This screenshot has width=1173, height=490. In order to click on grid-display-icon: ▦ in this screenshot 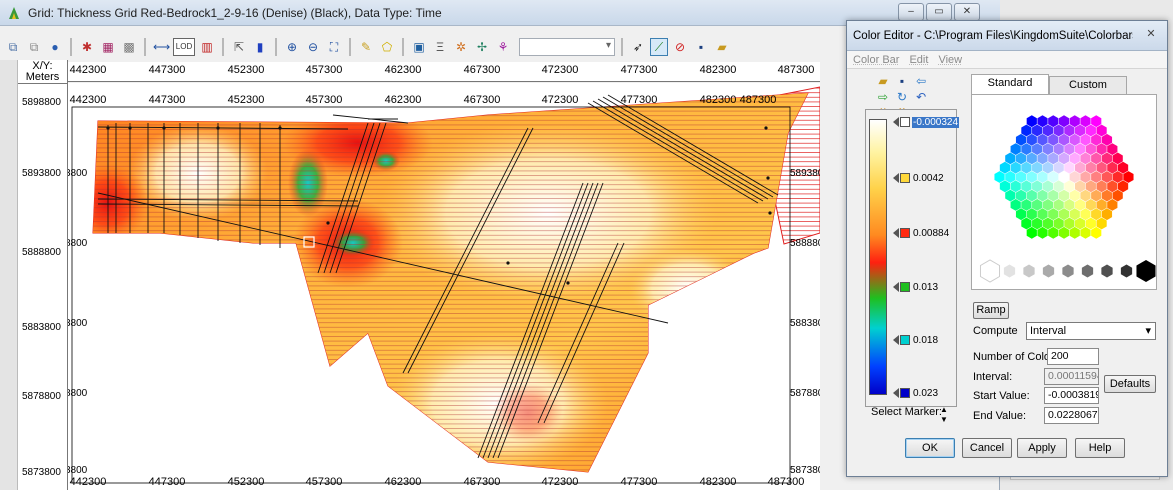, I will do `click(108, 47)`.